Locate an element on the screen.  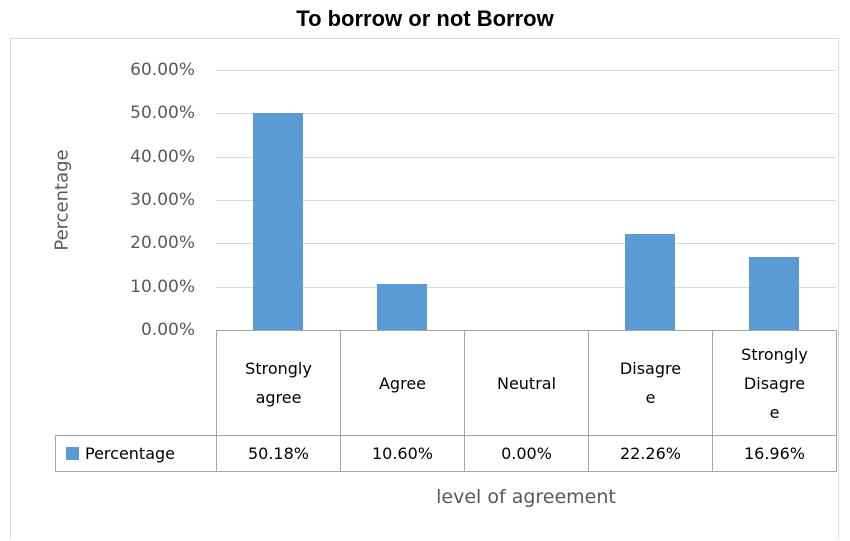
y-tick-label: 10.00% is located at coordinates (162, 286).